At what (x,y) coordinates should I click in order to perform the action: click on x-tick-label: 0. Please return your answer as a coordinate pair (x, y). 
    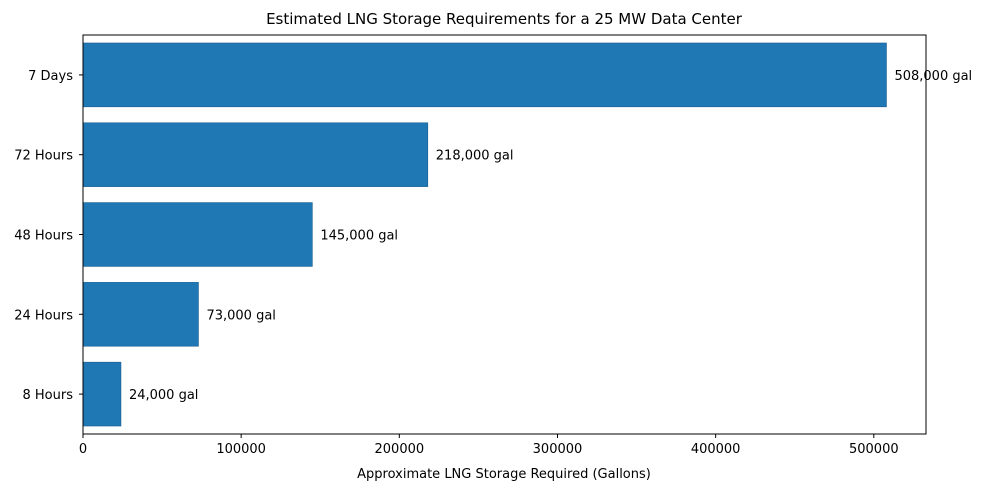
    Looking at the image, I should click on (83, 449).